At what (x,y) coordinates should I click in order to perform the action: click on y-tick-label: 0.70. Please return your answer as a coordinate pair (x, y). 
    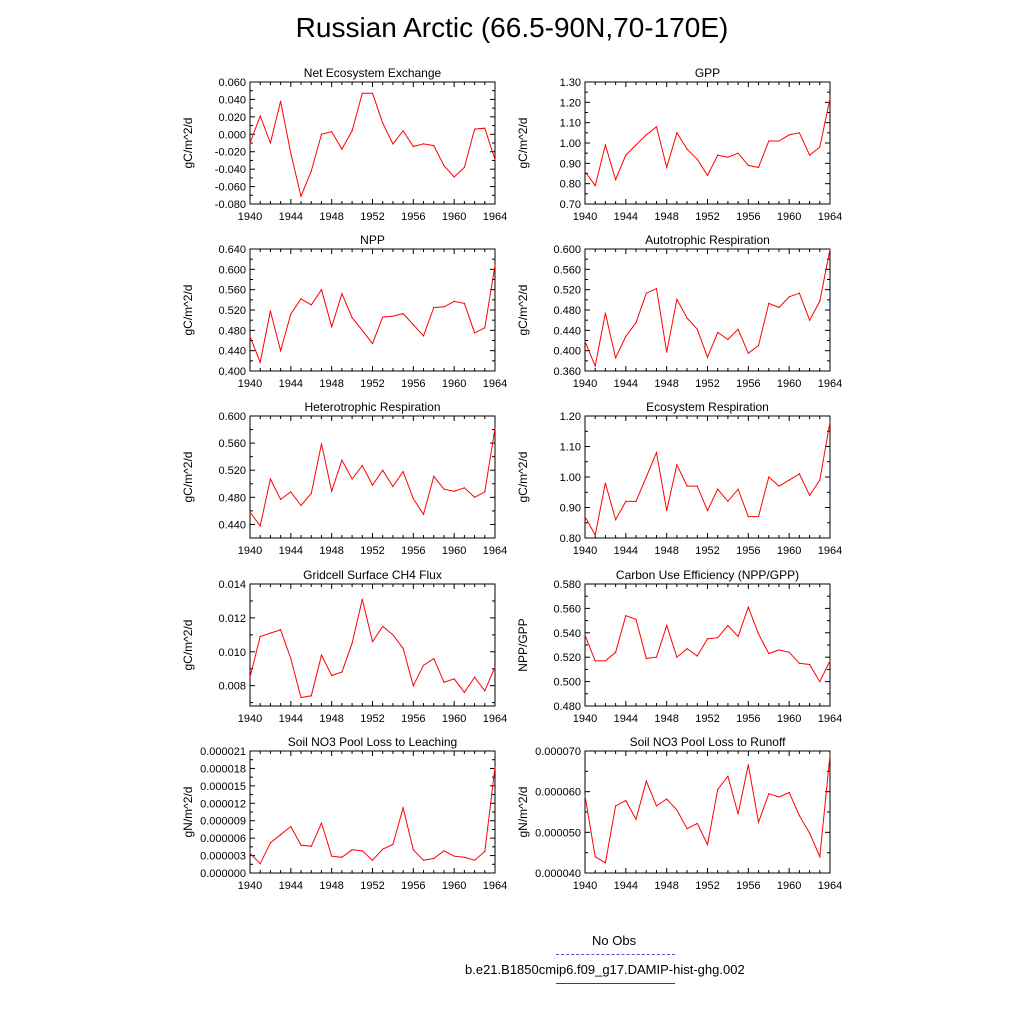
    Looking at the image, I should click on (570, 205).